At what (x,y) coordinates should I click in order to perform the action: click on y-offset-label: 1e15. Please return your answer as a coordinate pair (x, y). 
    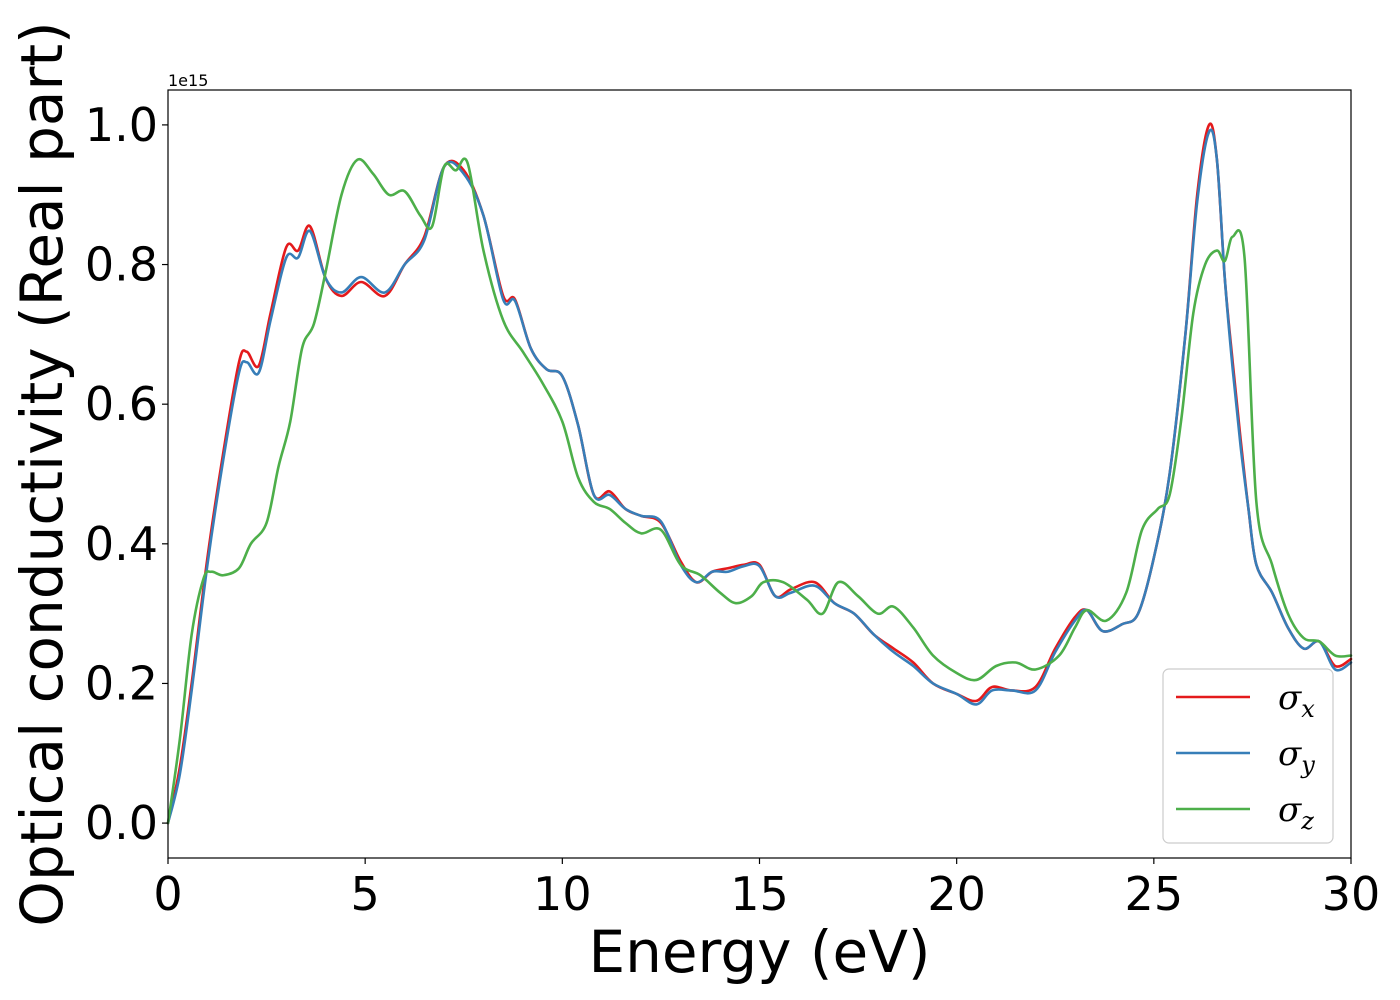
    Looking at the image, I should click on (188, 80).